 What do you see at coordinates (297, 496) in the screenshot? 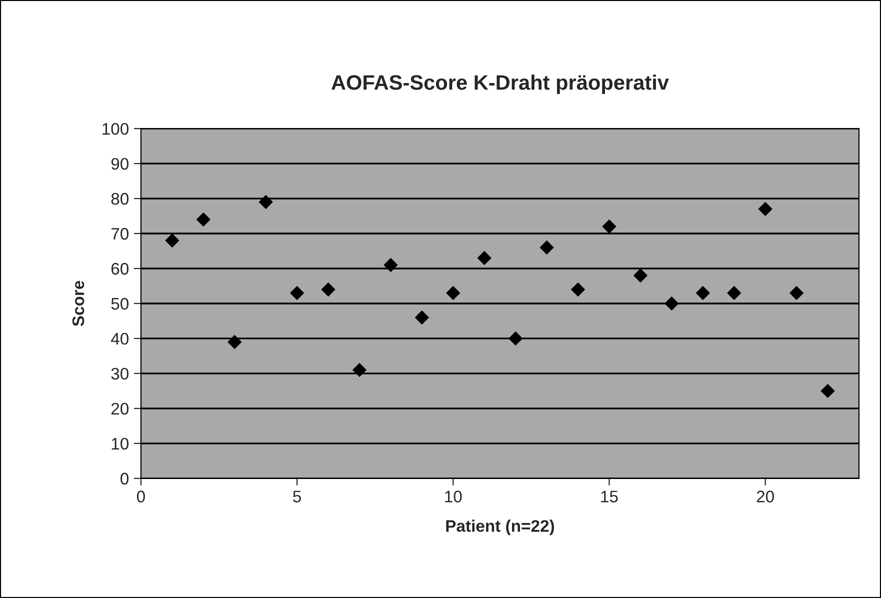
I see `x-tick-label: 5` at bounding box center [297, 496].